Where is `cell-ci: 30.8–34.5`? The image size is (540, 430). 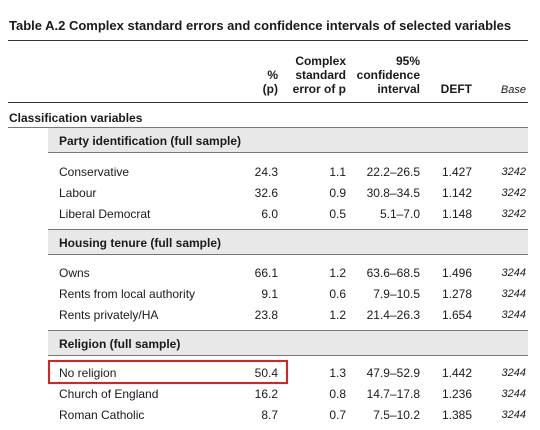 cell-ci: 30.8–34.5 is located at coordinates (393, 193).